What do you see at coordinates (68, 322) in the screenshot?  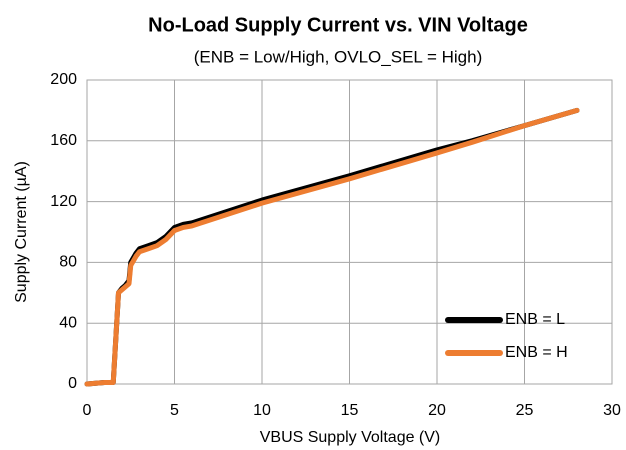 I see `y-tick-label: 40` at bounding box center [68, 322].